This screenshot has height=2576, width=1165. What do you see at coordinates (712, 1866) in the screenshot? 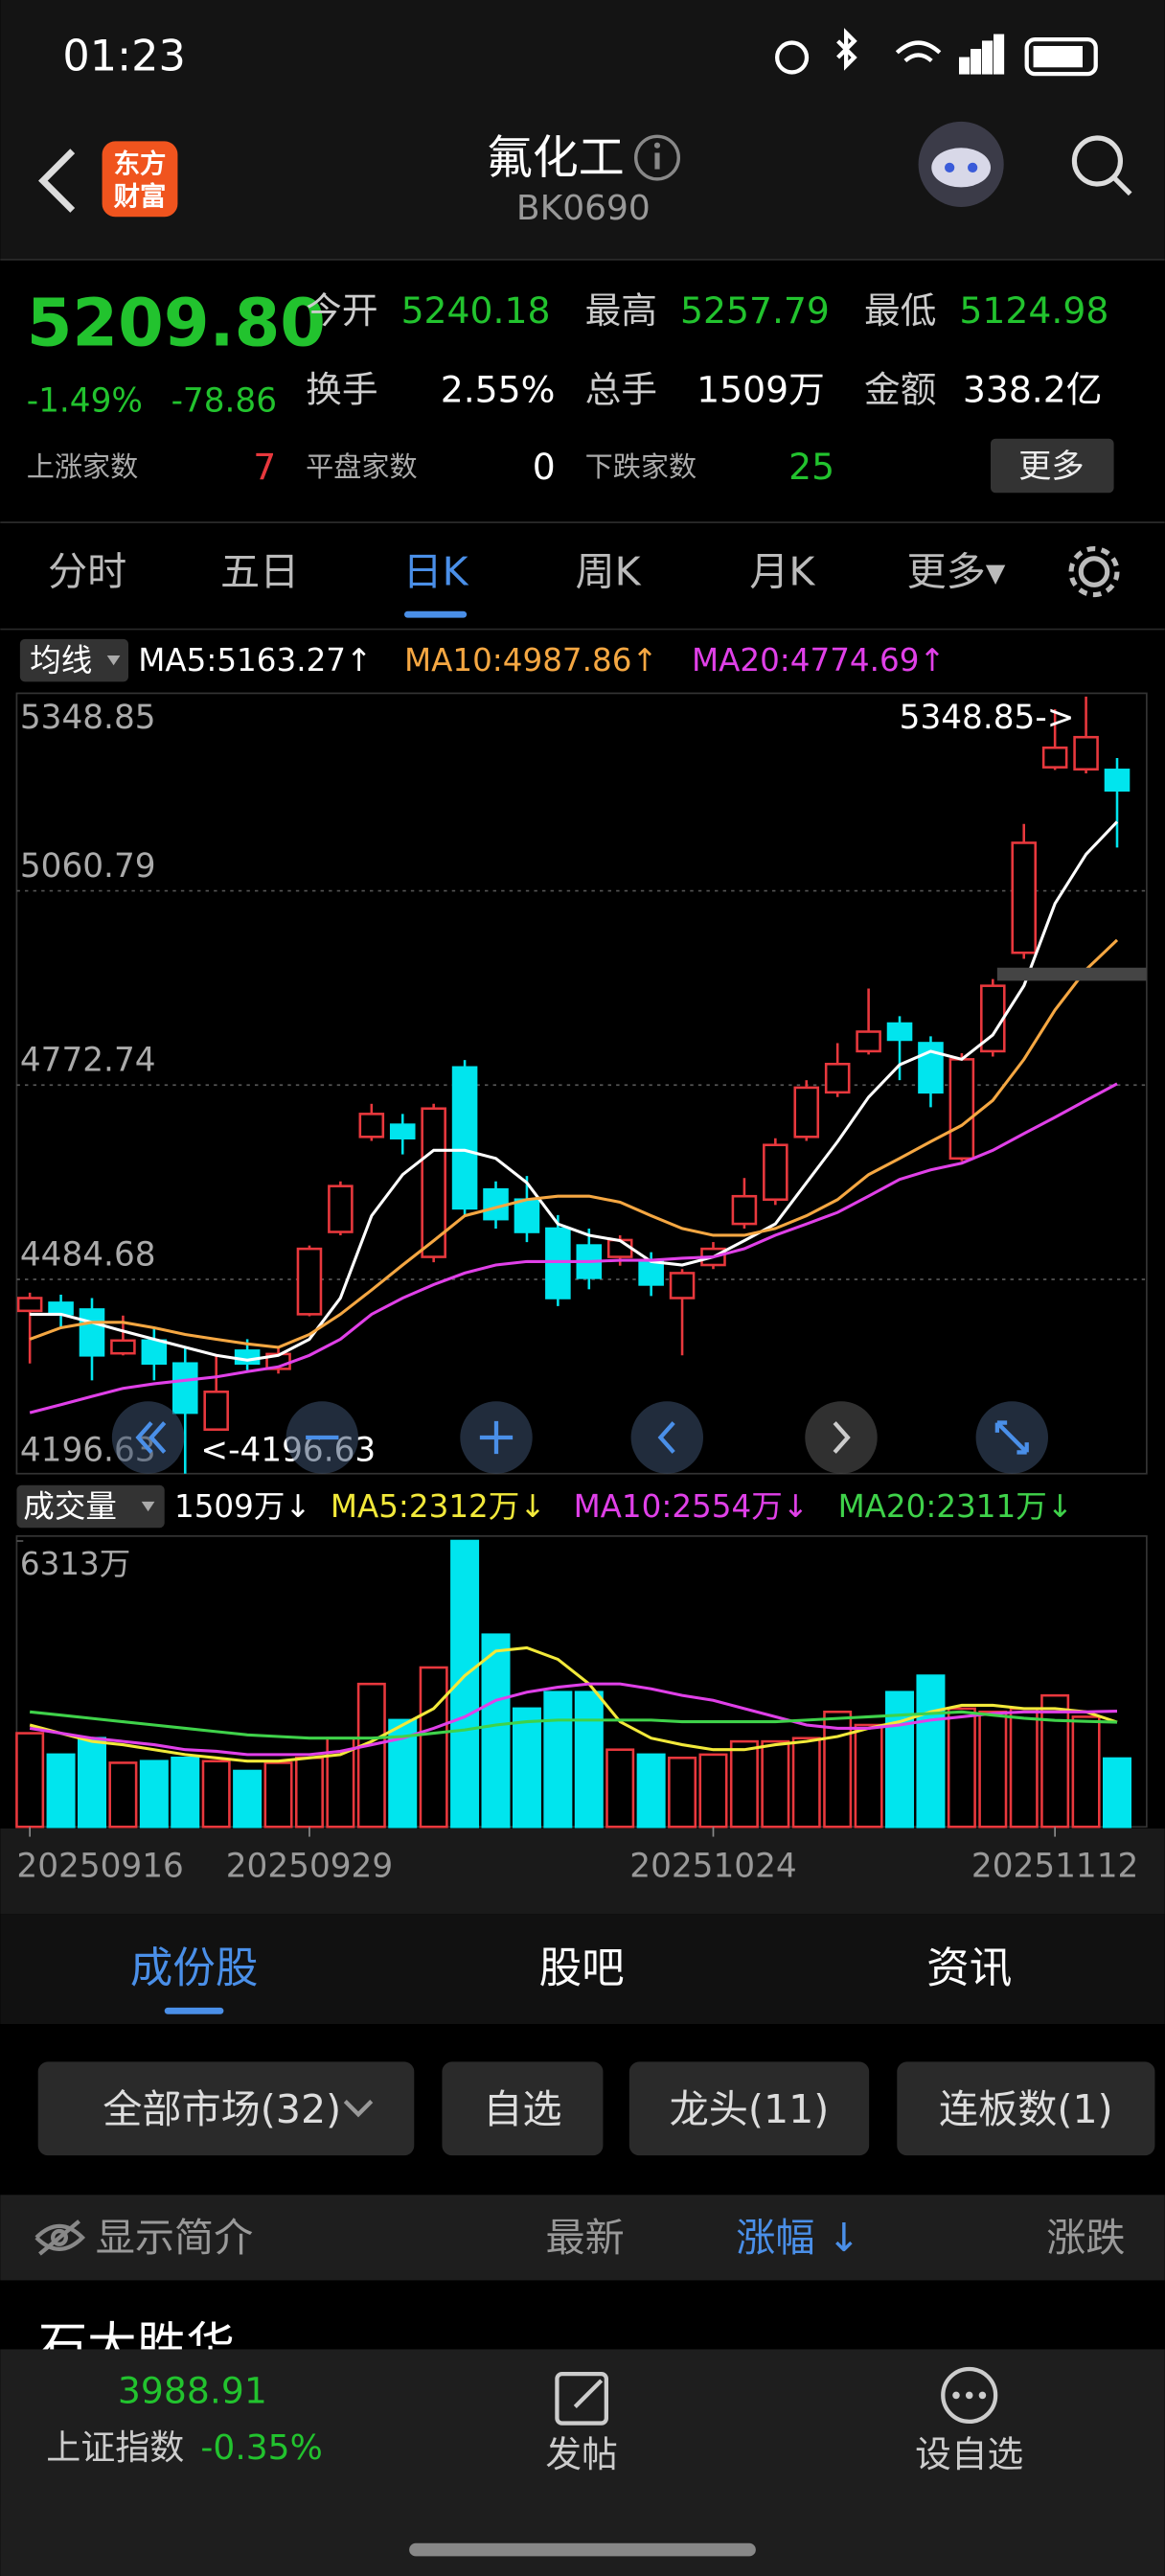
I see `x-tick-label: 20251024` at bounding box center [712, 1866].